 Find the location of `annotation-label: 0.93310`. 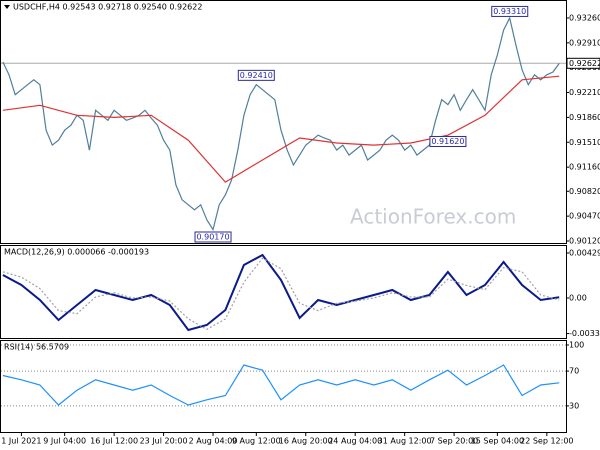

annotation-label: 0.93310 is located at coordinates (509, 11).